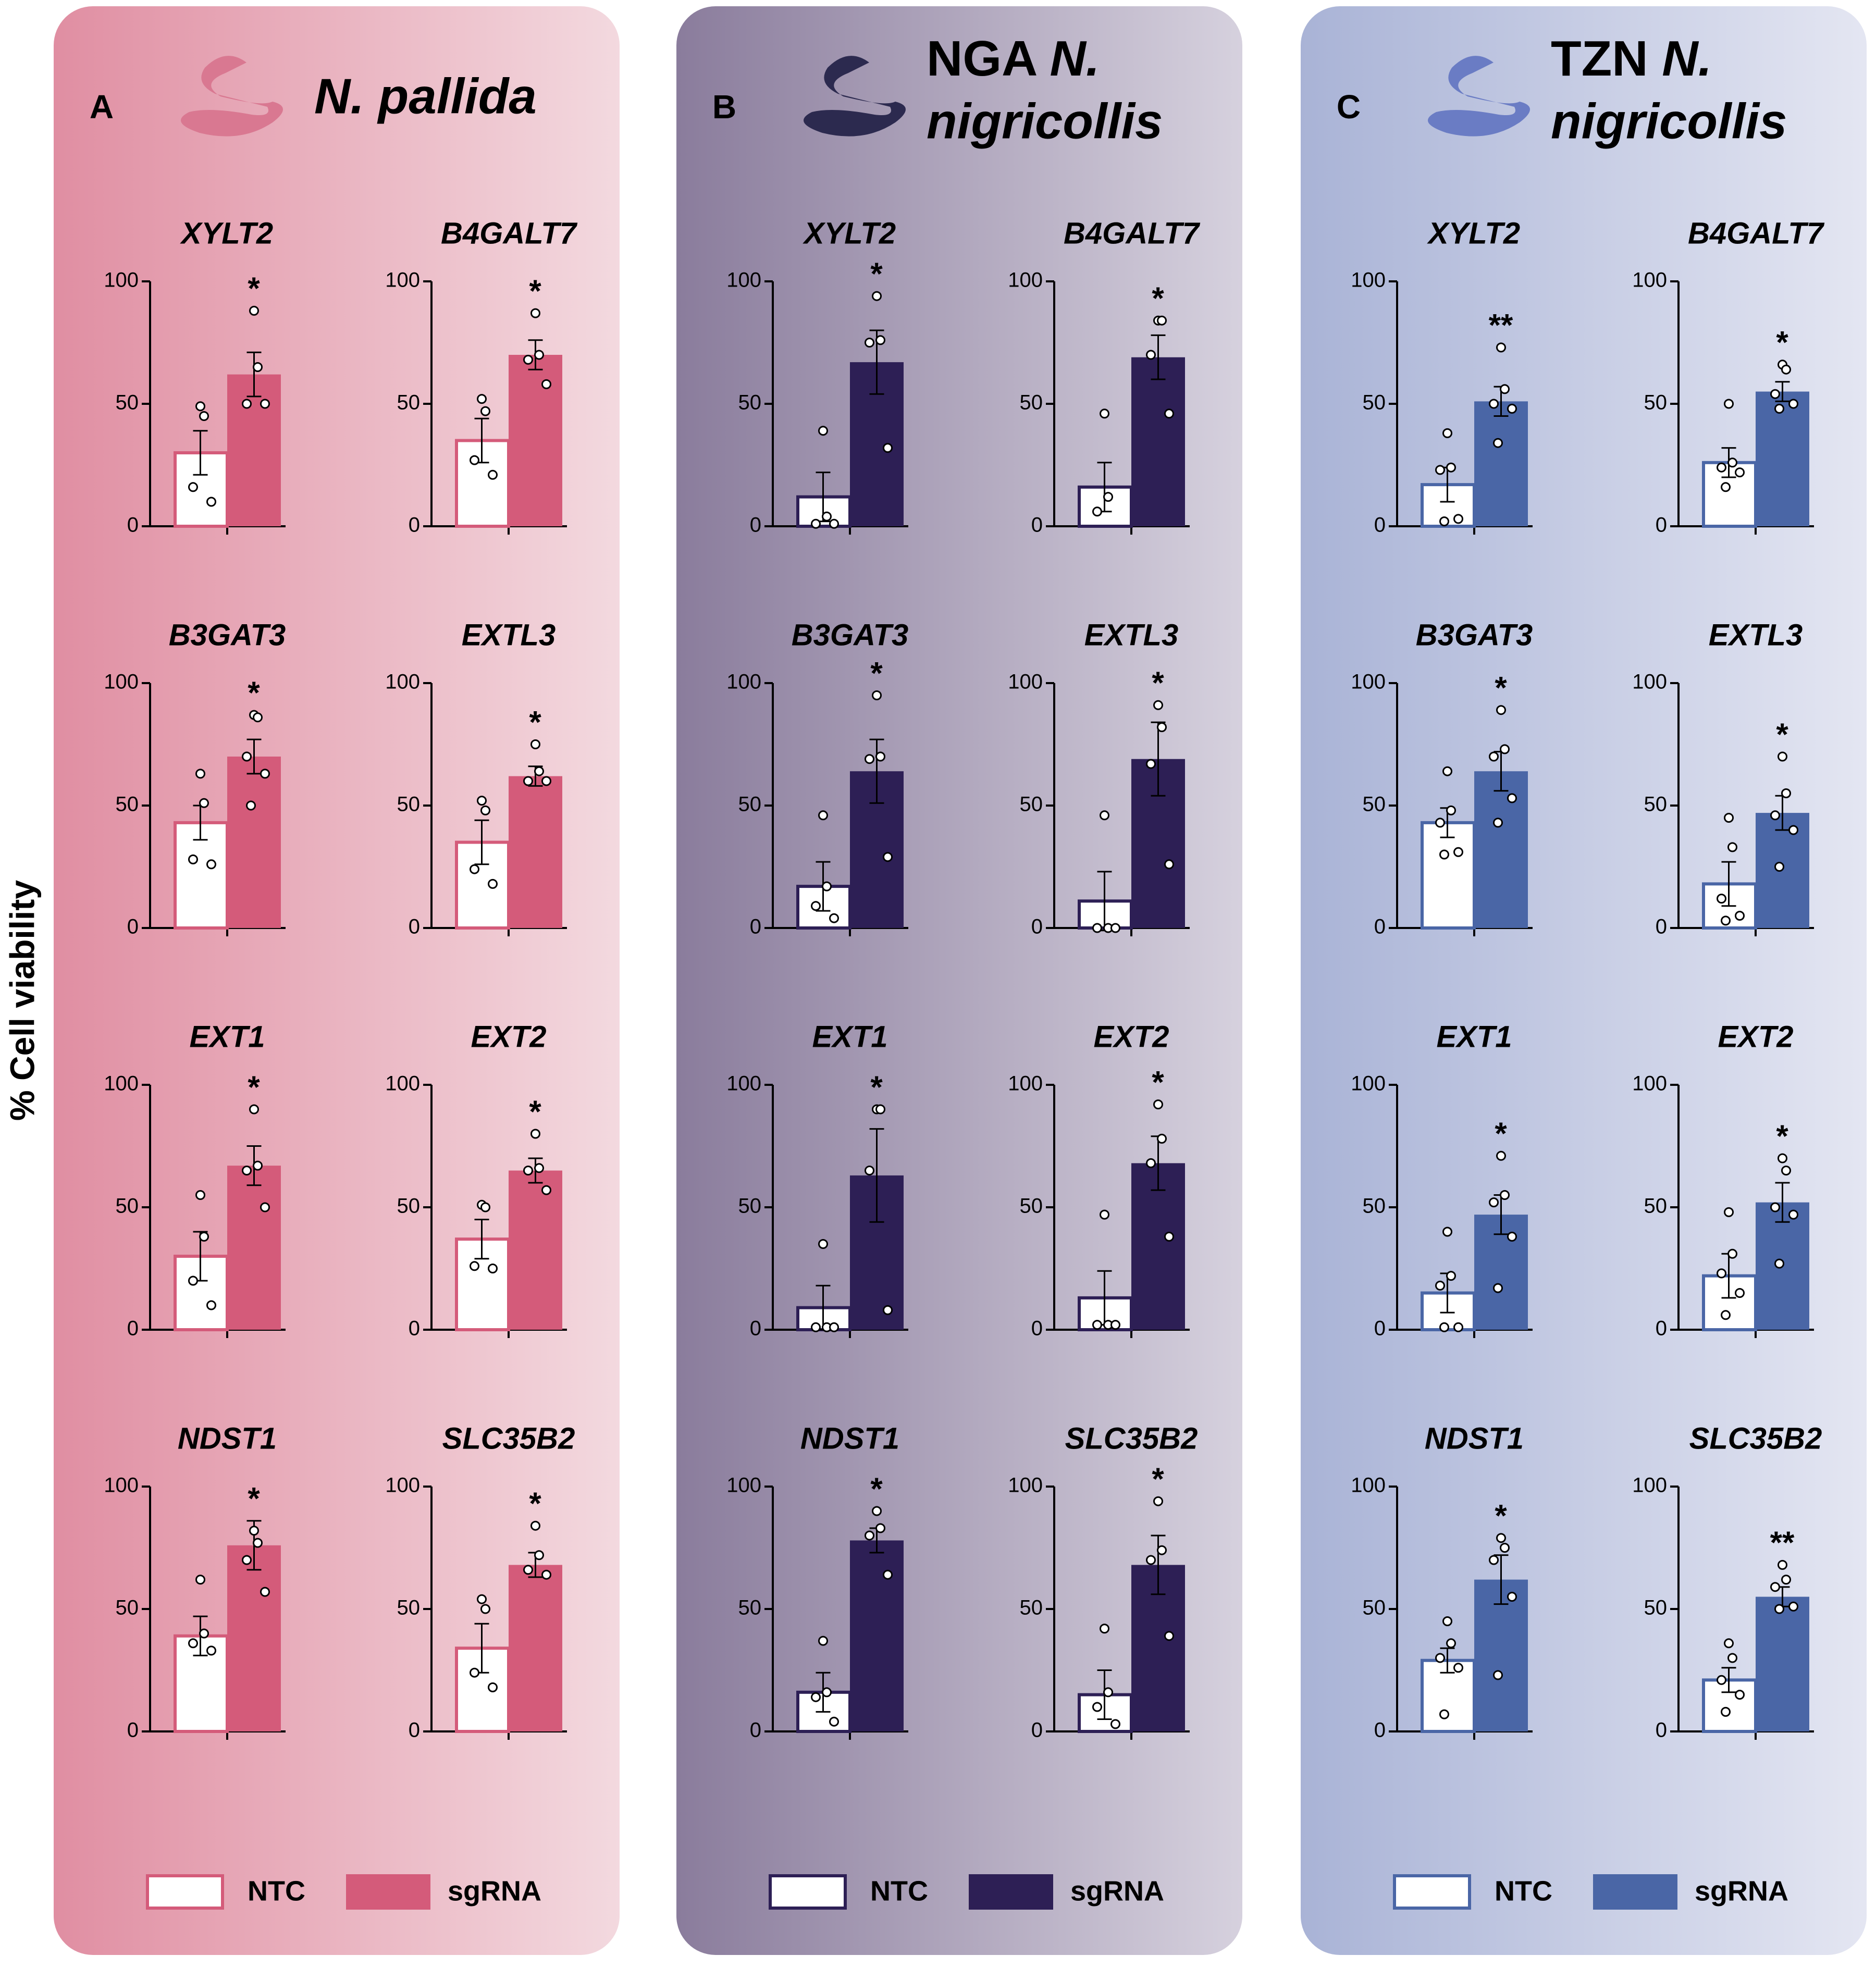  Describe the element at coordinates (227, 1037) in the screenshot. I see `chart-title: EXT1` at that location.